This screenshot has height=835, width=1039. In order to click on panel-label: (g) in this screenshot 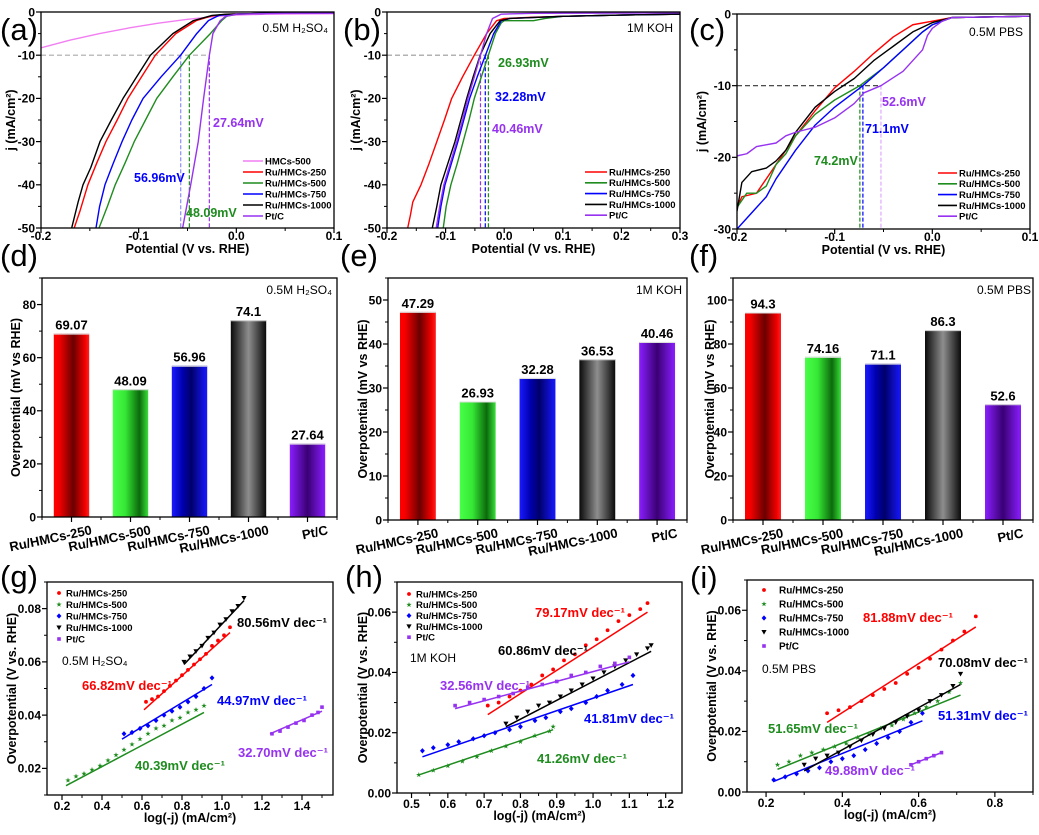, I will do `click(19, 576)`.